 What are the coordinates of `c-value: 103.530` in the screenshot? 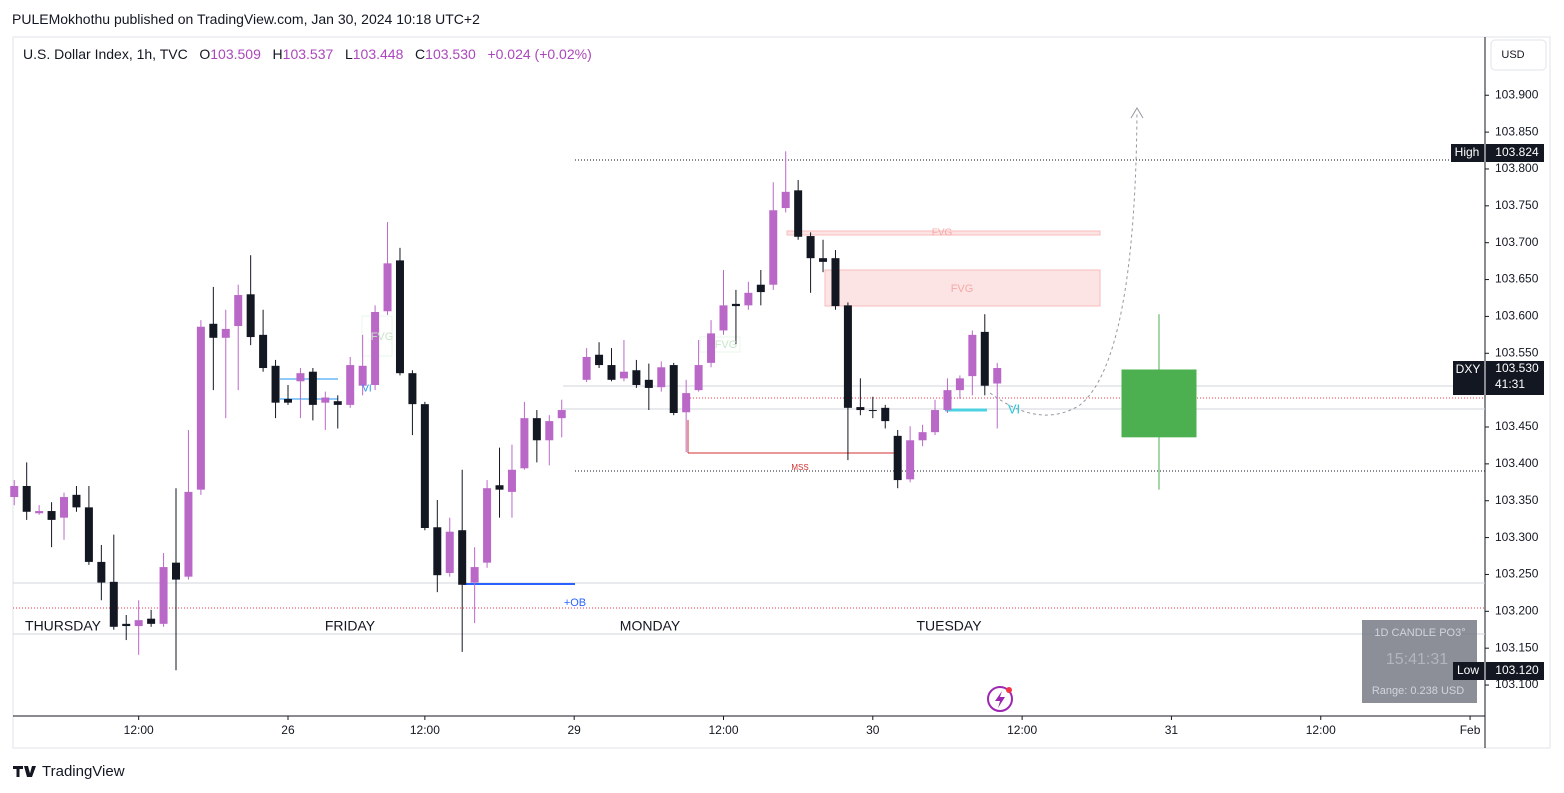 It's located at (450, 54).